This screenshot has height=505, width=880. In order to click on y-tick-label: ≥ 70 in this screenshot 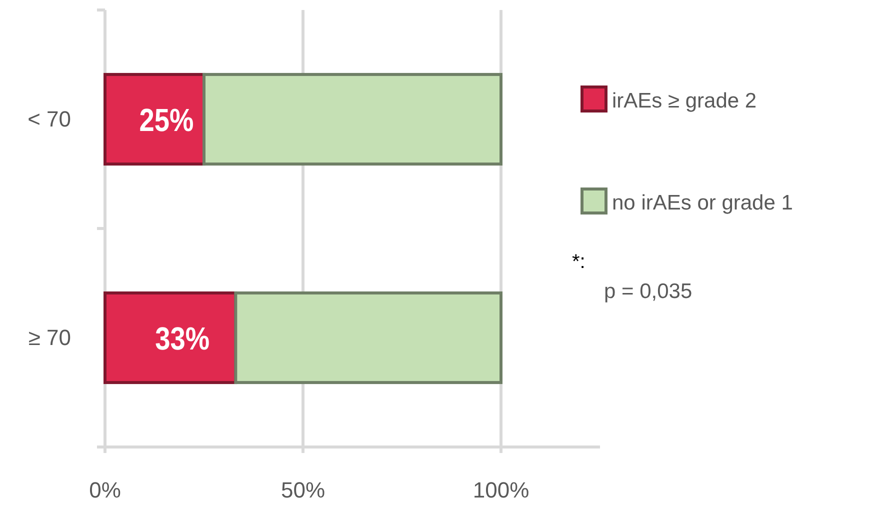, I will do `click(49, 337)`.